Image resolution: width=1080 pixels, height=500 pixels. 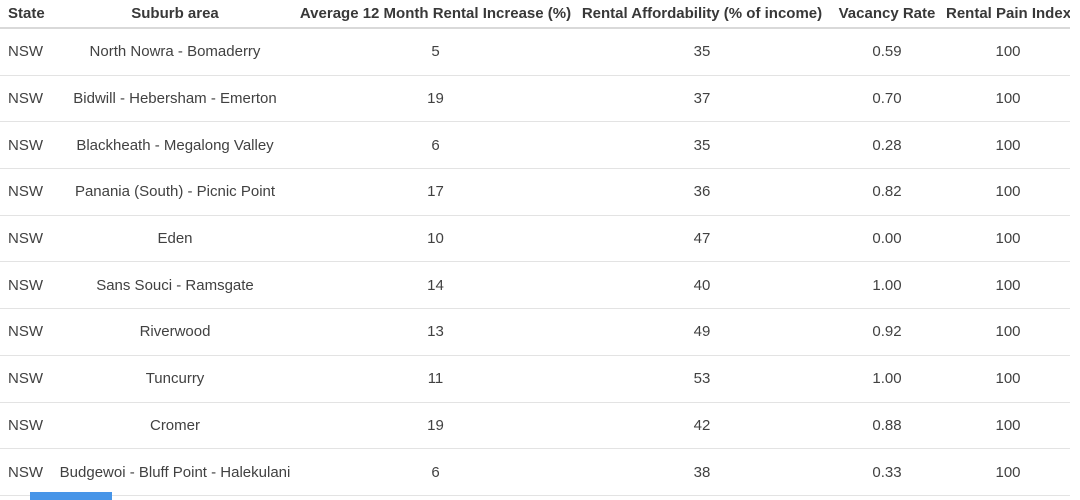 What do you see at coordinates (887, 14) in the screenshot?
I see `column-header-vacancy-rate: Vacancy Rate` at bounding box center [887, 14].